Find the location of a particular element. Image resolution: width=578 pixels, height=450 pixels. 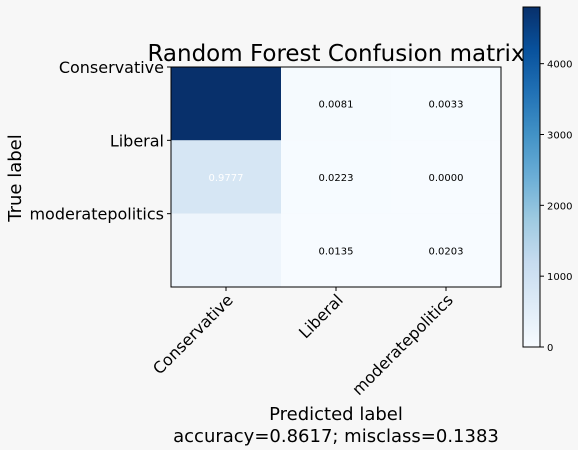

cell-value-label: 0.9777 is located at coordinates (226, 178).